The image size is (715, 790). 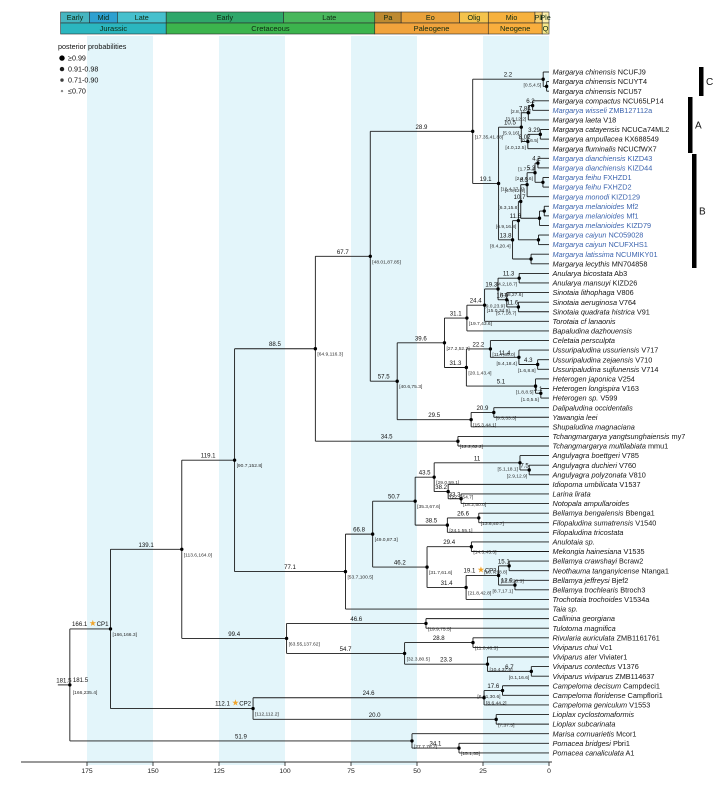 I want to click on node-age-label: 88.5, so click(x=275, y=344).